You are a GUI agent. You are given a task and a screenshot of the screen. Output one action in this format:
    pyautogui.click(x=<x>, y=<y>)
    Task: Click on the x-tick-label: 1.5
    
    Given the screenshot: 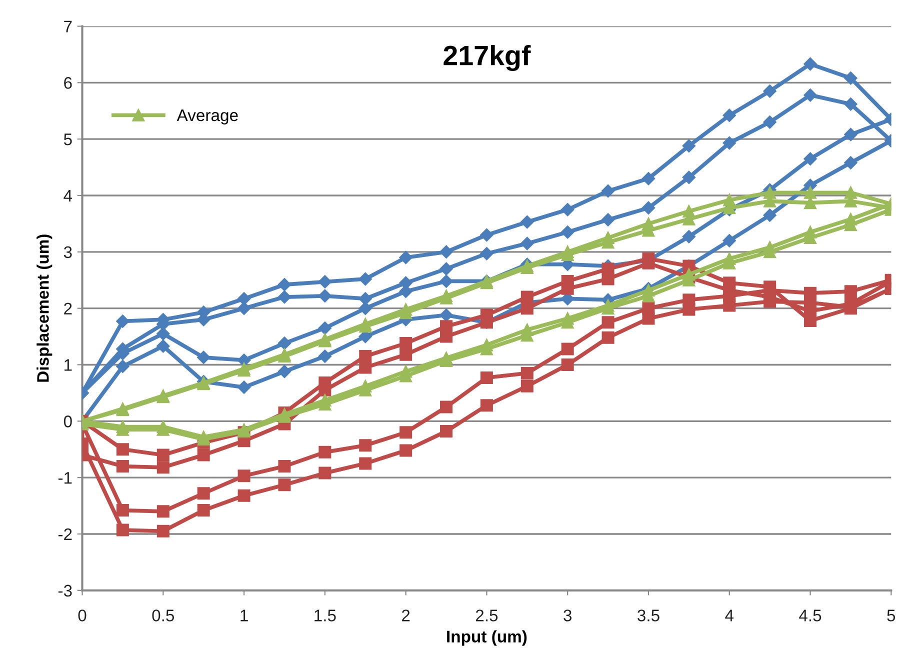 What is the action you would take?
    pyautogui.click(x=325, y=616)
    